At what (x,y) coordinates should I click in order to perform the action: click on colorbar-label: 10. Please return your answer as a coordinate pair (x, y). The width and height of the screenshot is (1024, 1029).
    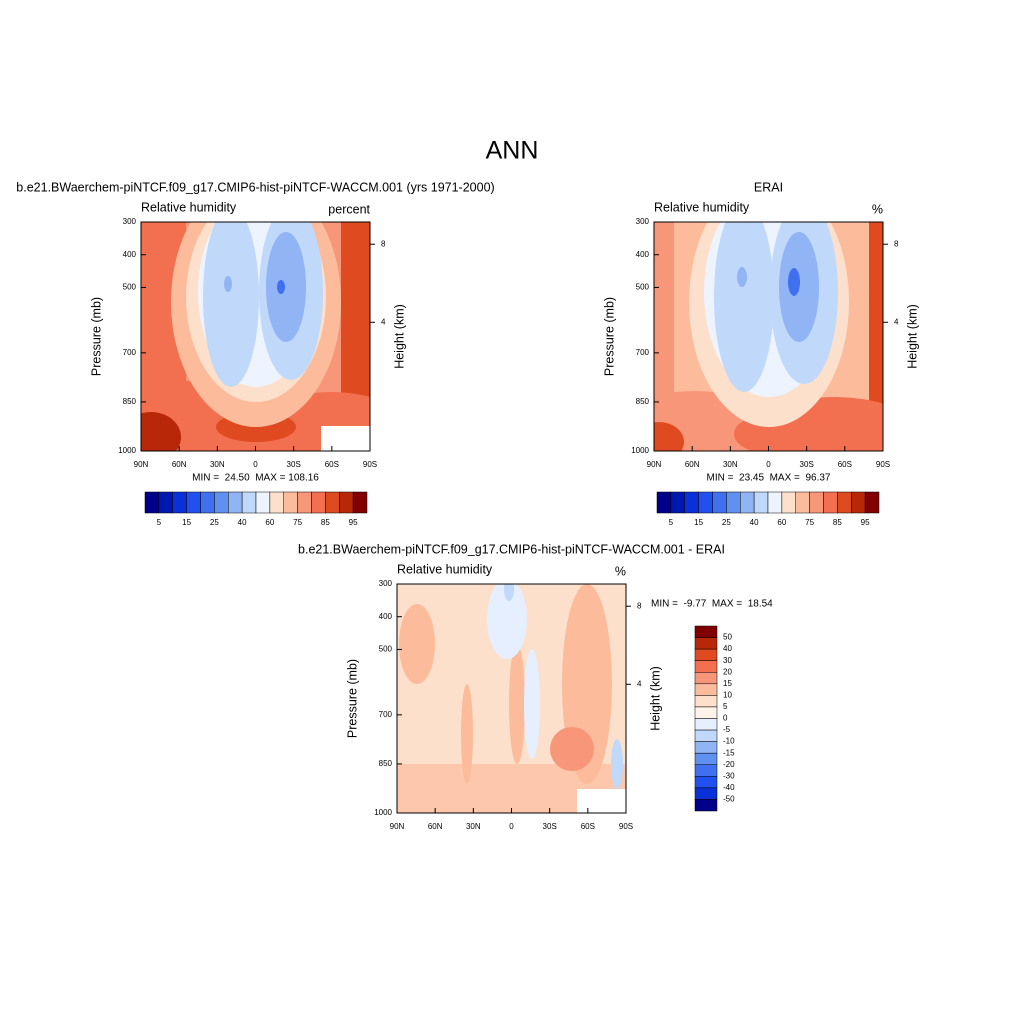
    Looking at the image, I should click on (727, 694).